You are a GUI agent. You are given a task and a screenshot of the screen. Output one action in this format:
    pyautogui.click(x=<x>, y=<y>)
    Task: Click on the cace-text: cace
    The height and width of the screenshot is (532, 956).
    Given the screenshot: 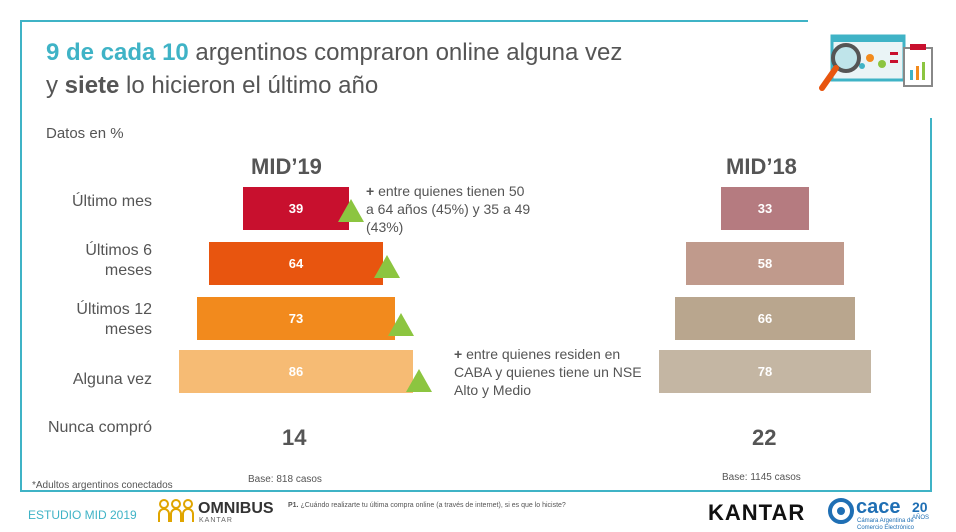 What is the action you would take?
    pyautogui.click(x=878, y=507)
    